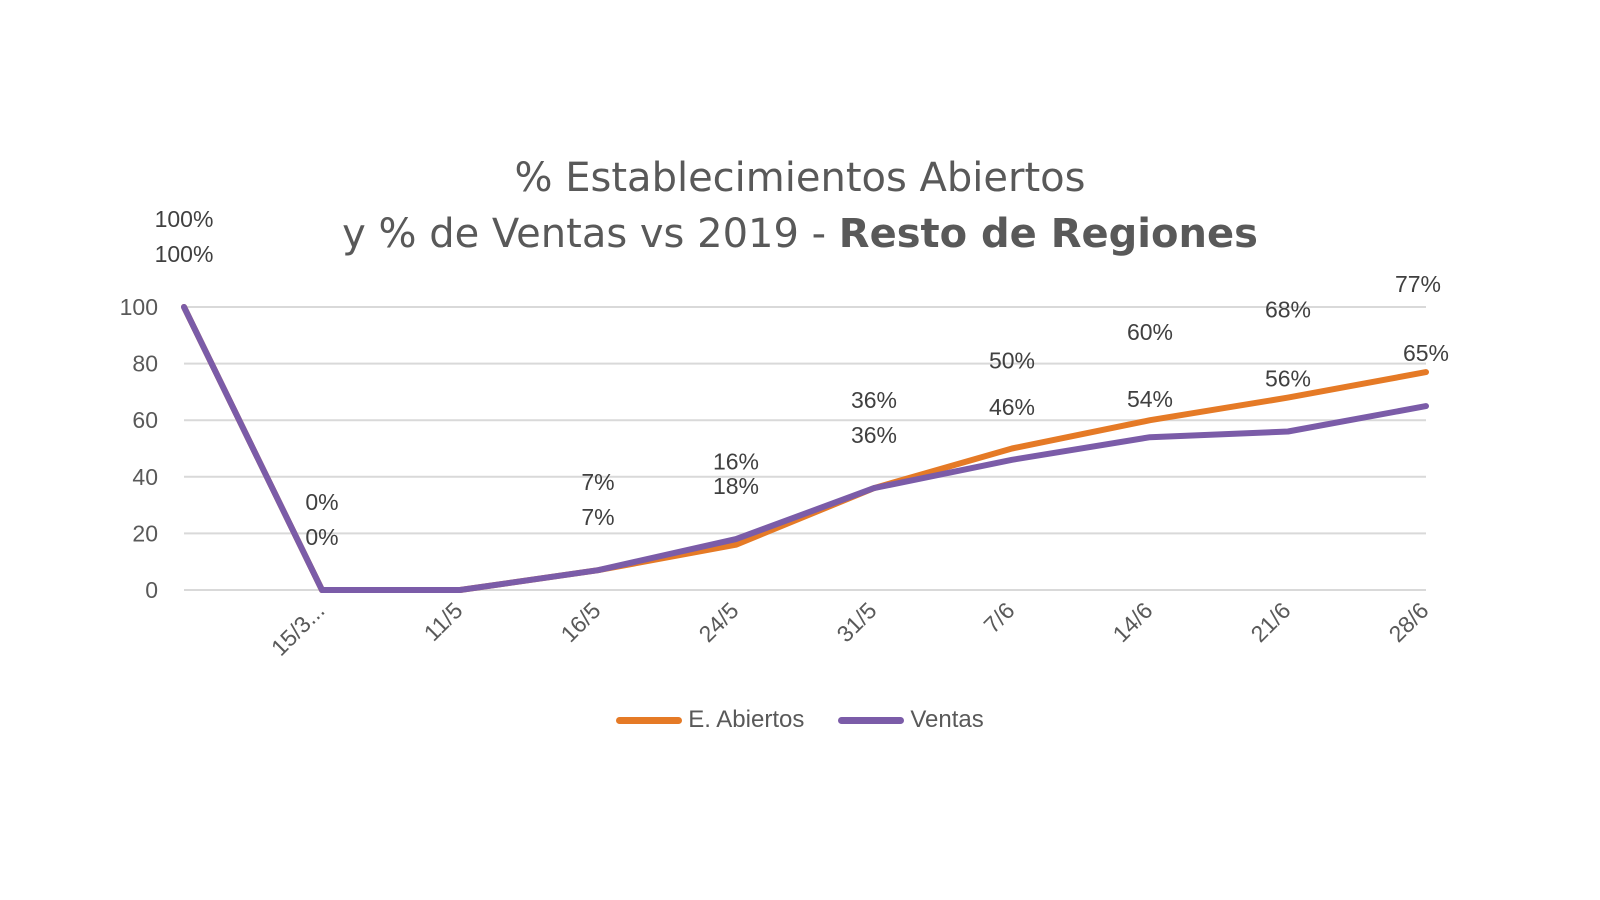 Image resolution: width=1600 pixels, height=900 pixels. What do you see at coordinates (151, 590) in the screenshot?
I see `y-tick-label-0: 0` at bounding box center [151, 590].